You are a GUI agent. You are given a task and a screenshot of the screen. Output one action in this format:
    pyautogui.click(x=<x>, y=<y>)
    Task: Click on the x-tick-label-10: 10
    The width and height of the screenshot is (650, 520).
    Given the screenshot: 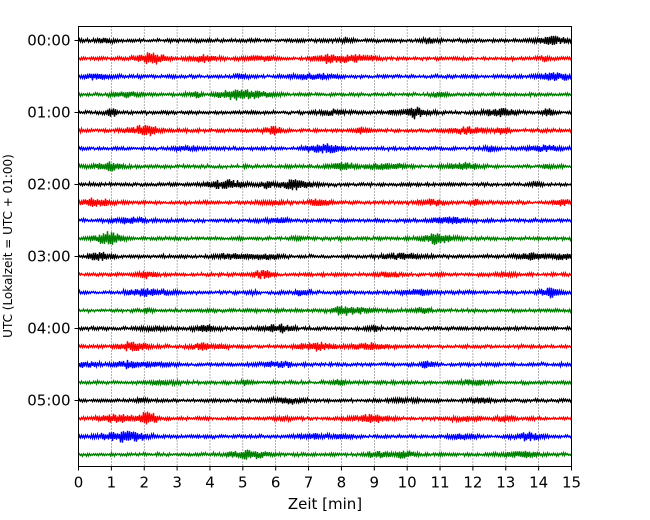 What is the action you would take?
    pyautogui.click(x=407, y=483)
    